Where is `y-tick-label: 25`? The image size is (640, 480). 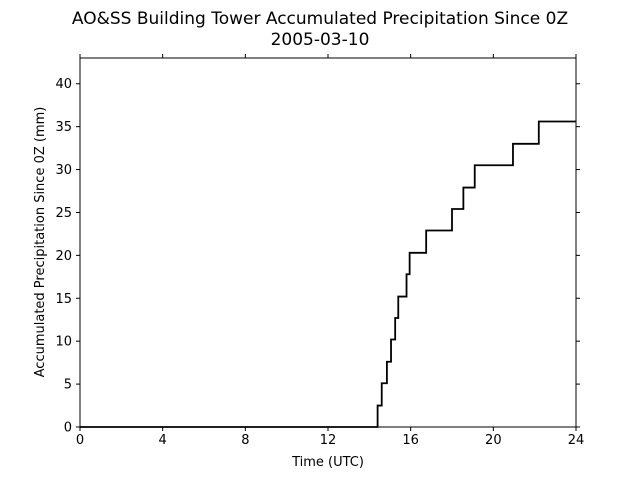
y-tick-label: 25 is located at coordinates (63, 213).